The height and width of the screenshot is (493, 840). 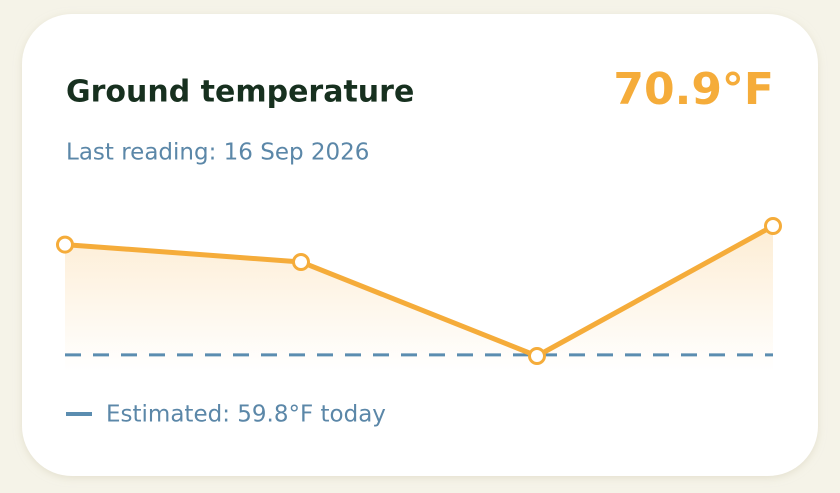 What do you see at coordinates (217, 153) in the screenshot?
I see `subtitle: Last reading: 16 Sep 2026` at bounding box center [217, 153].